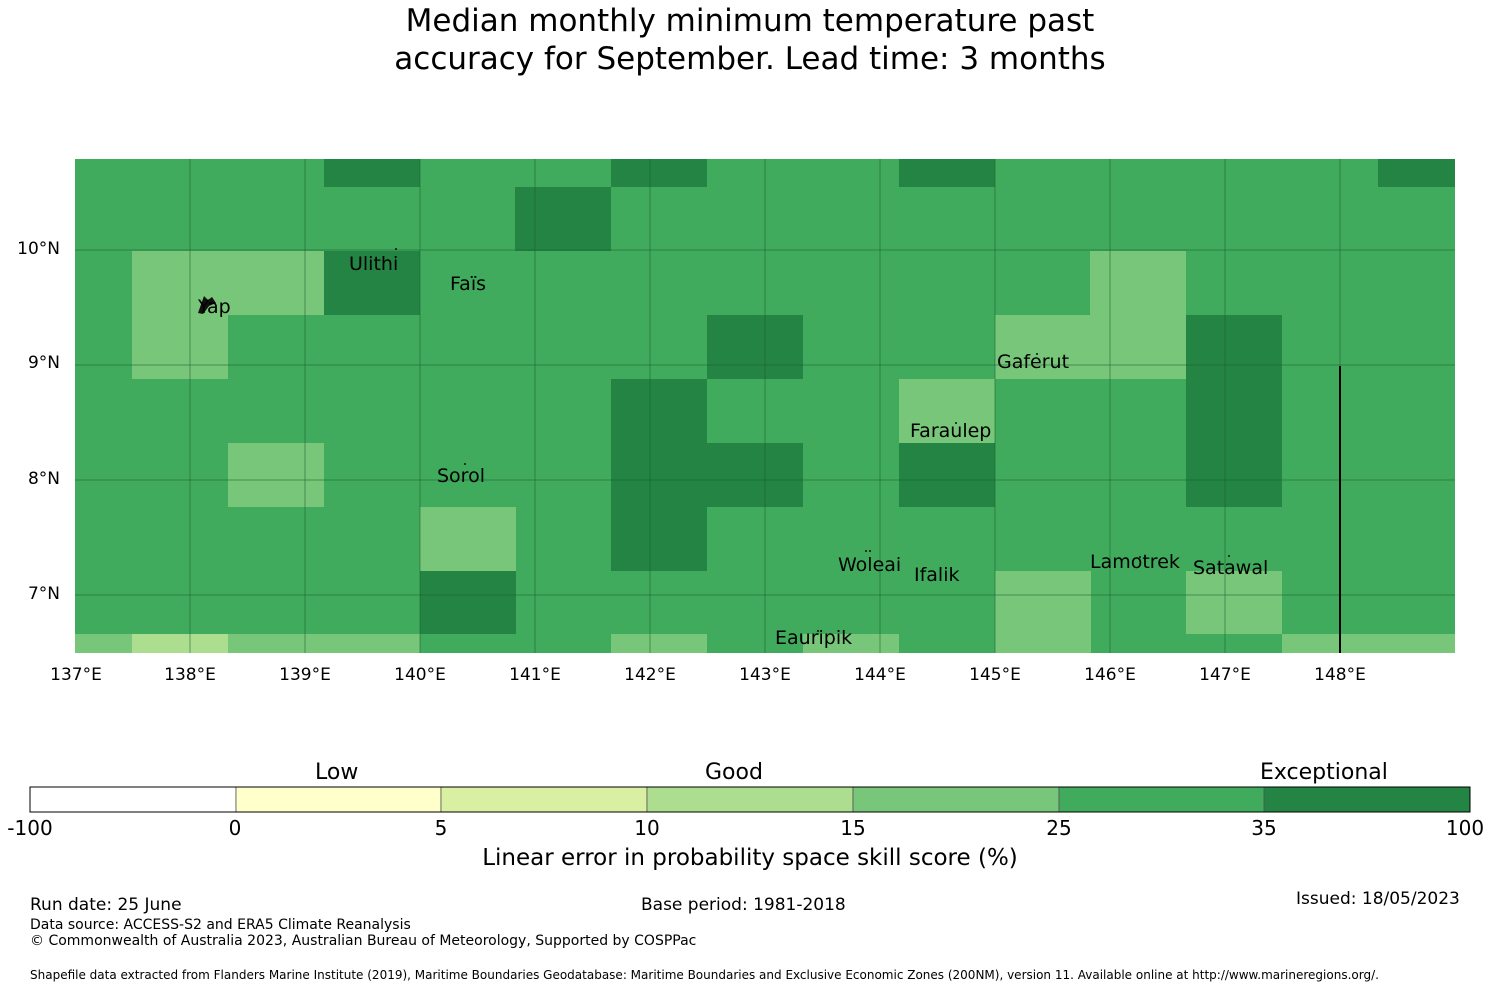 The image size is (1500, 990). I want to click on place-lamotrek: Lamotrek, so click(1135, 562).